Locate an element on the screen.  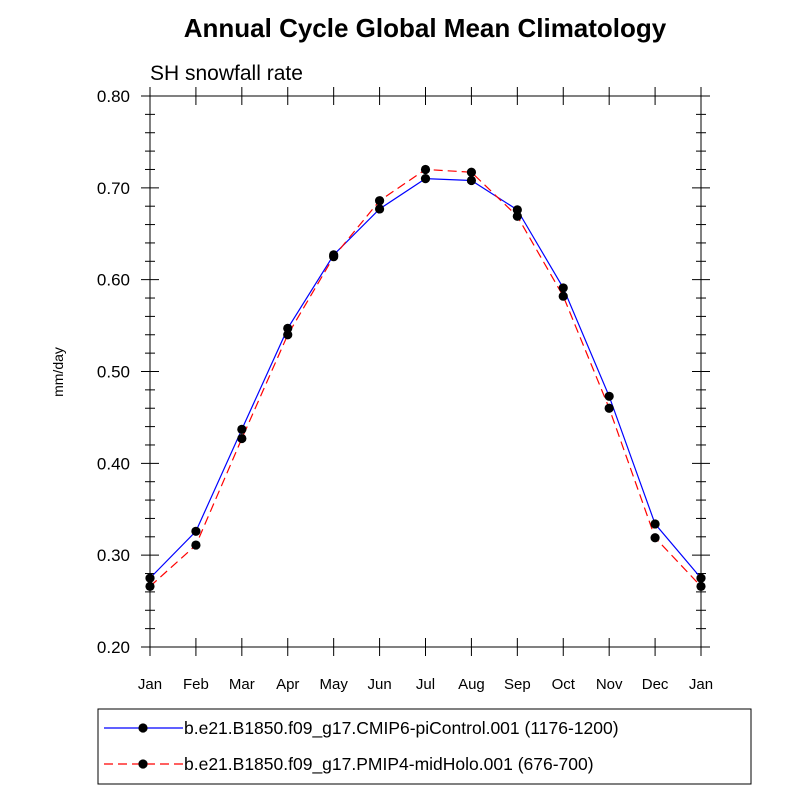
x-tick-label: Jul is located at coordinates (425, 684).